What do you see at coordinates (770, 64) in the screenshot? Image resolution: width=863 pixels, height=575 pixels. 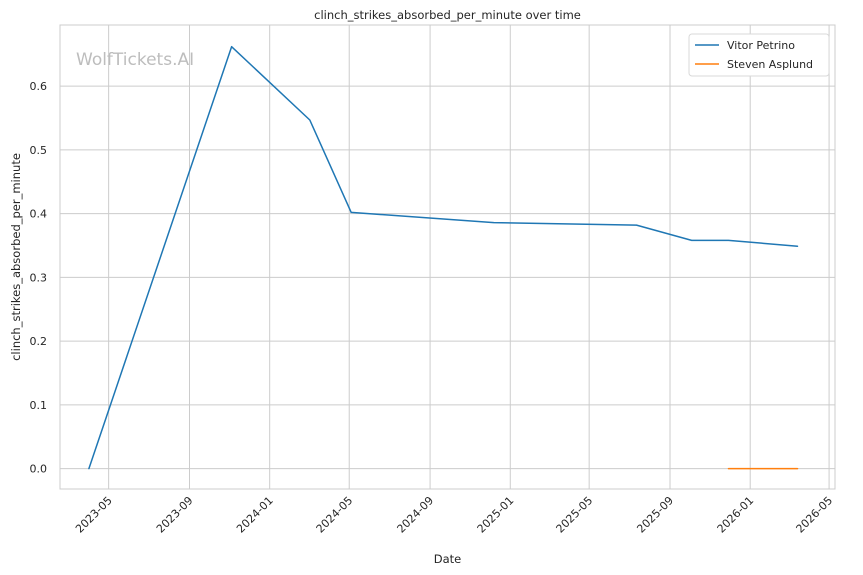 I see `legend-label-1: Steven Asplund` at bounding box center [770, 64].